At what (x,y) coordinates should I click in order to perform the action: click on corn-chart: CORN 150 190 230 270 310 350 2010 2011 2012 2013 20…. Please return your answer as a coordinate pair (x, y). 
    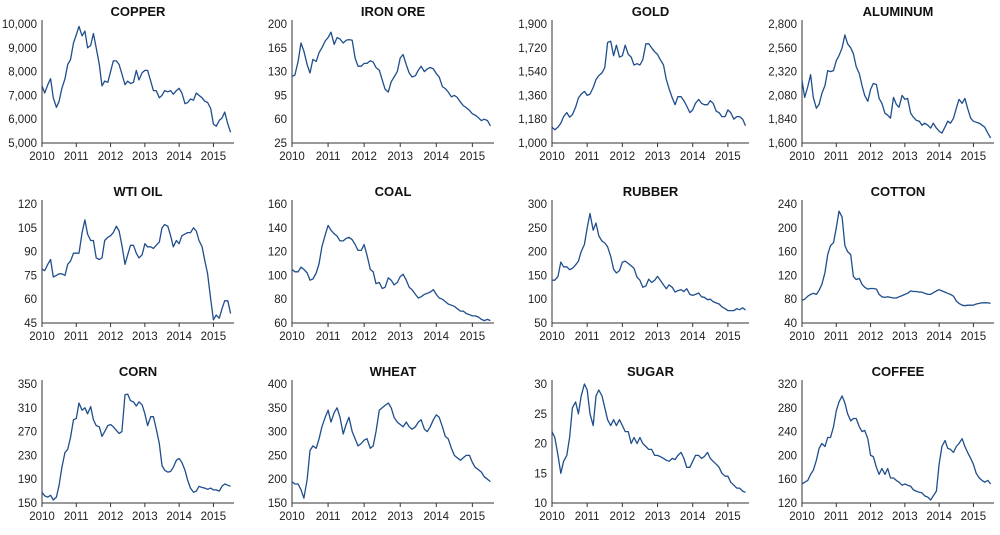
    Looking at the image, I should click on (126, 443).